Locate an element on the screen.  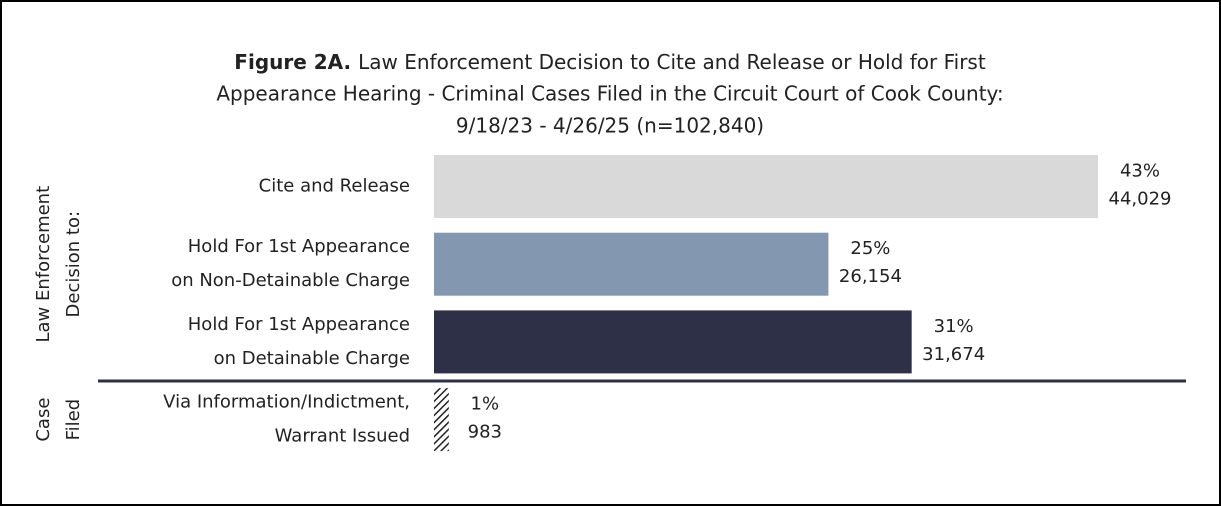
percent-label: 25% is located at coordinates (870, 248).